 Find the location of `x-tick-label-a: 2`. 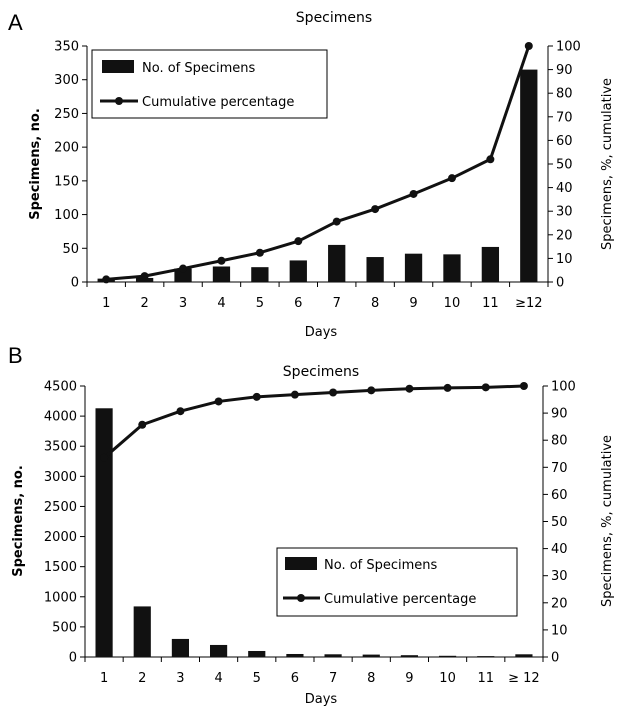

x-tick-label-a: 2 is located at coordinates (144, 303).